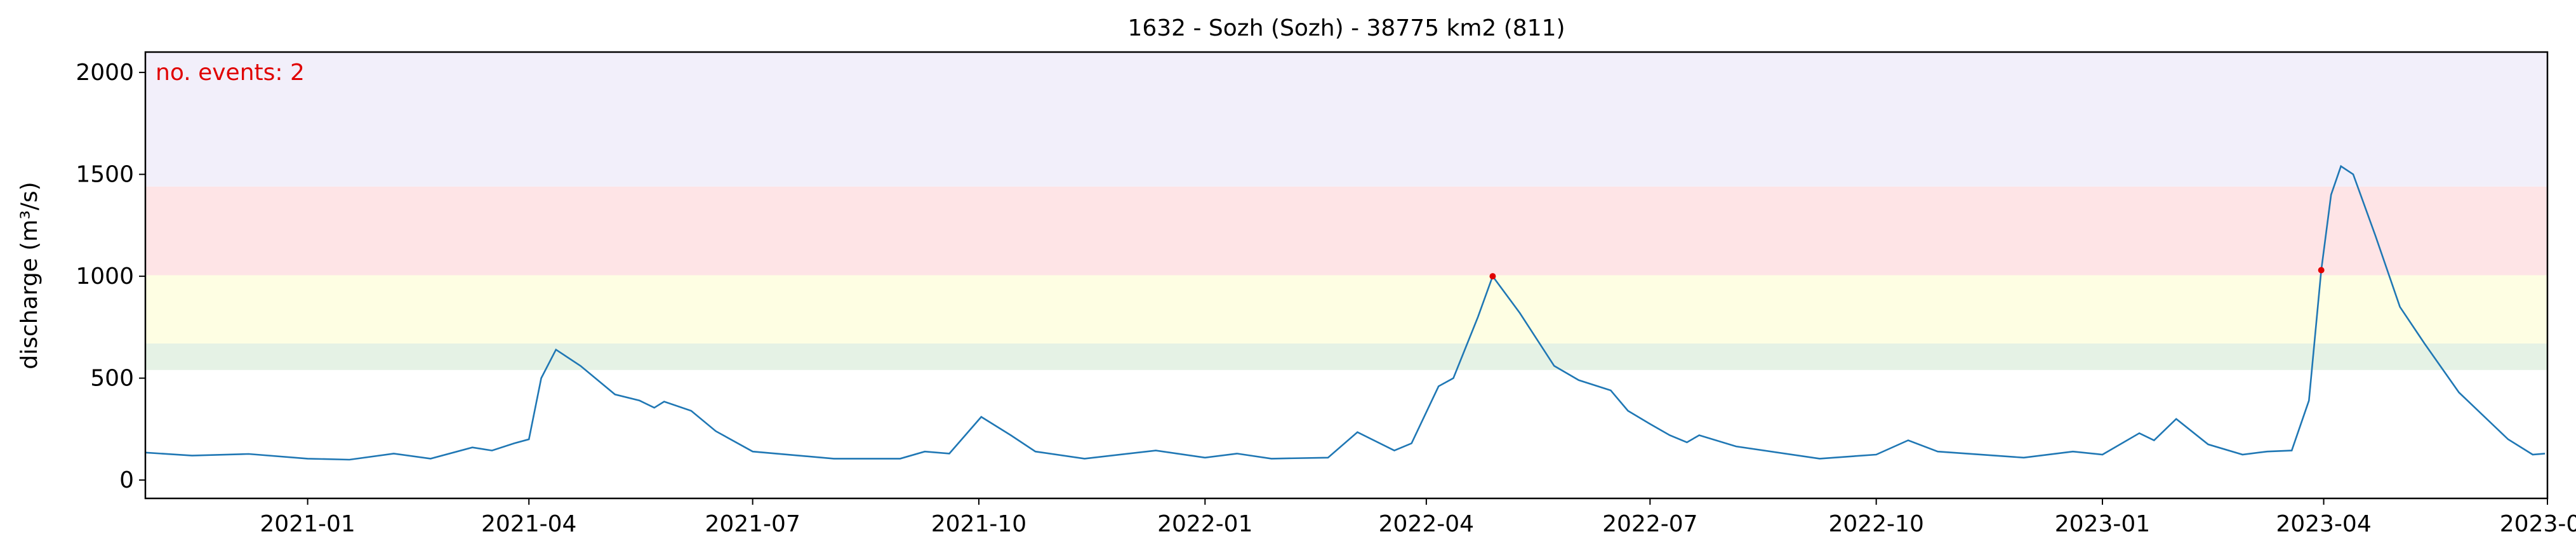  What do you see at coordinates (112, 379) in the screenshot?
I see `y-tick-label: 500` at bounding box center [112, 379].